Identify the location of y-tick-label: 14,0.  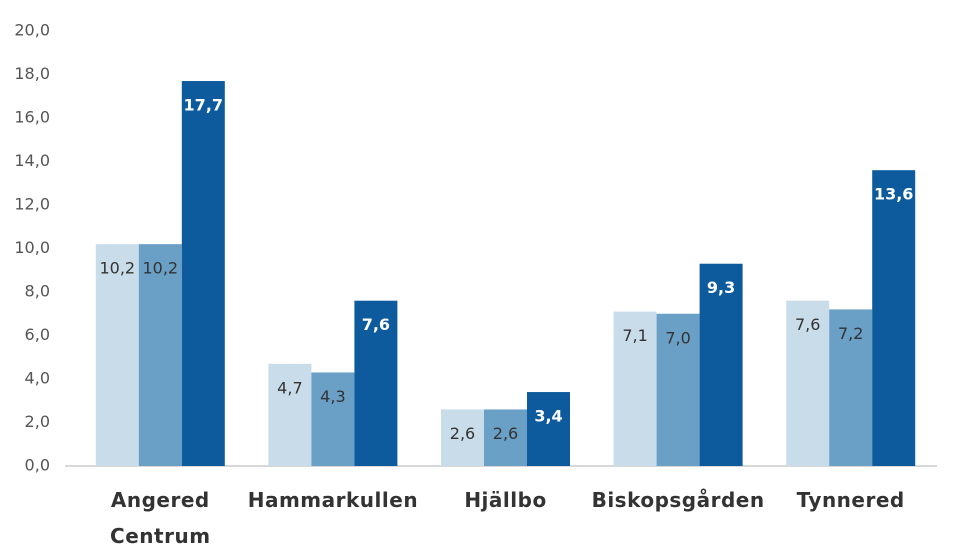
(32, 160).